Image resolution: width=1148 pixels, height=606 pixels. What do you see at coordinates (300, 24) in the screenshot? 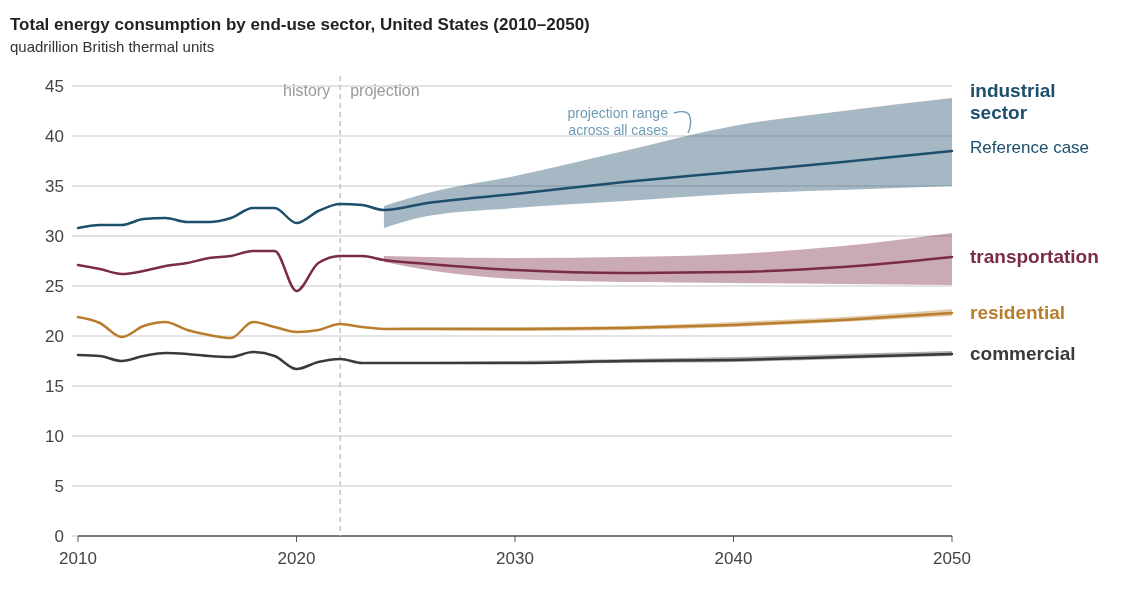
I see `chart-title: Total energy consumption by end-use sector, United States (2010–2050)` at bounding box center [300, 24].